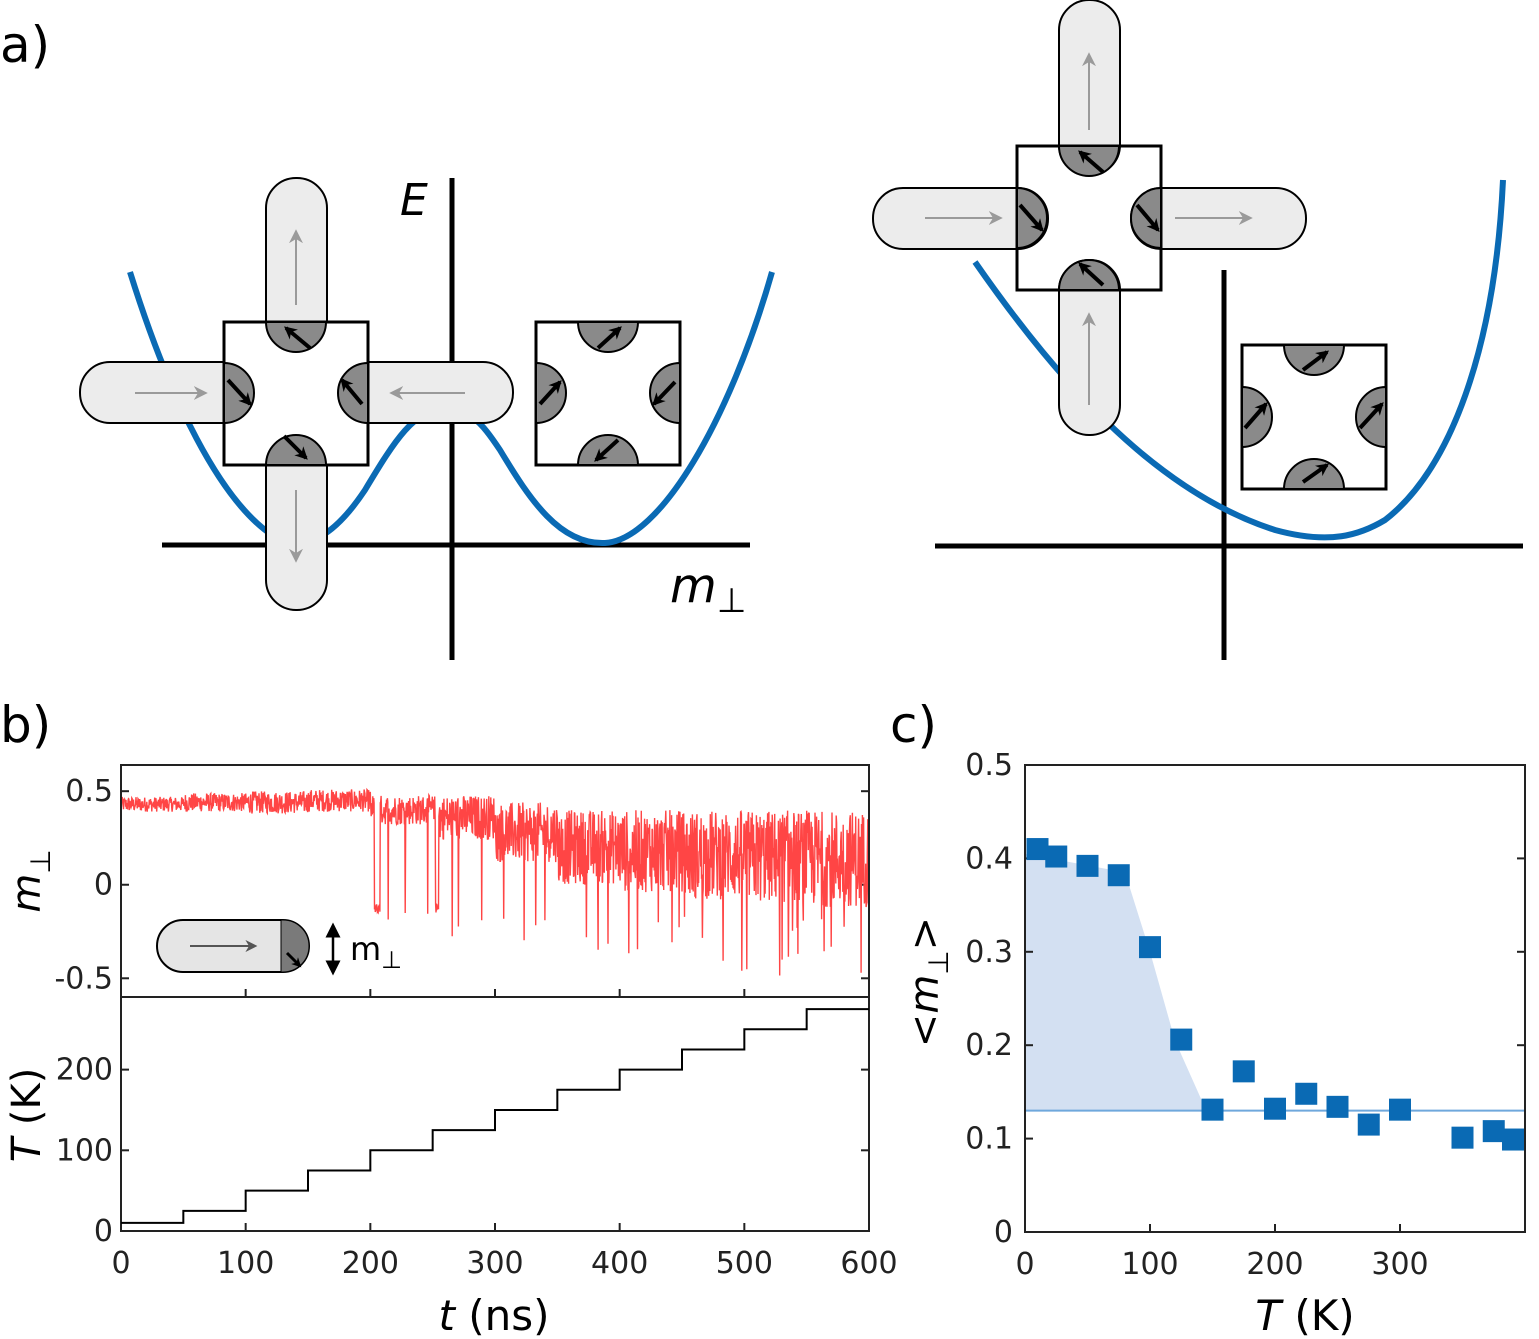 The image size is (1539, 1339). Describe the element at coordinates (925, 994) in the screenshot. I see `c-ylabel-main: m` at that location.